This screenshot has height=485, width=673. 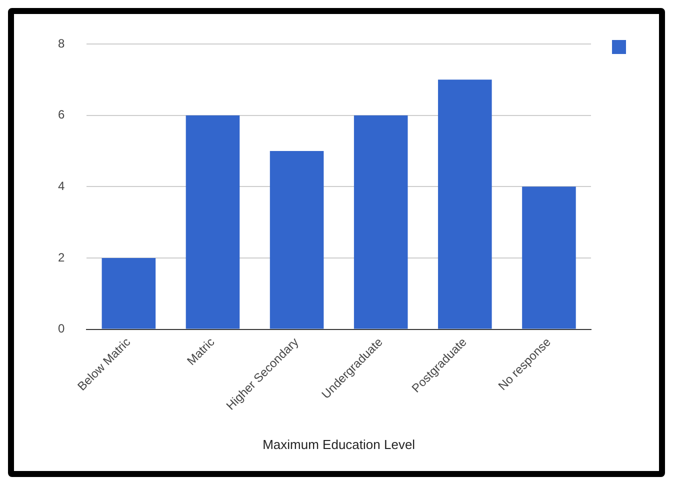 What do you see at coordinates (61, 257) in the screenshot?
I see `y-tick-label: 2` at bounding box center [61, 257].